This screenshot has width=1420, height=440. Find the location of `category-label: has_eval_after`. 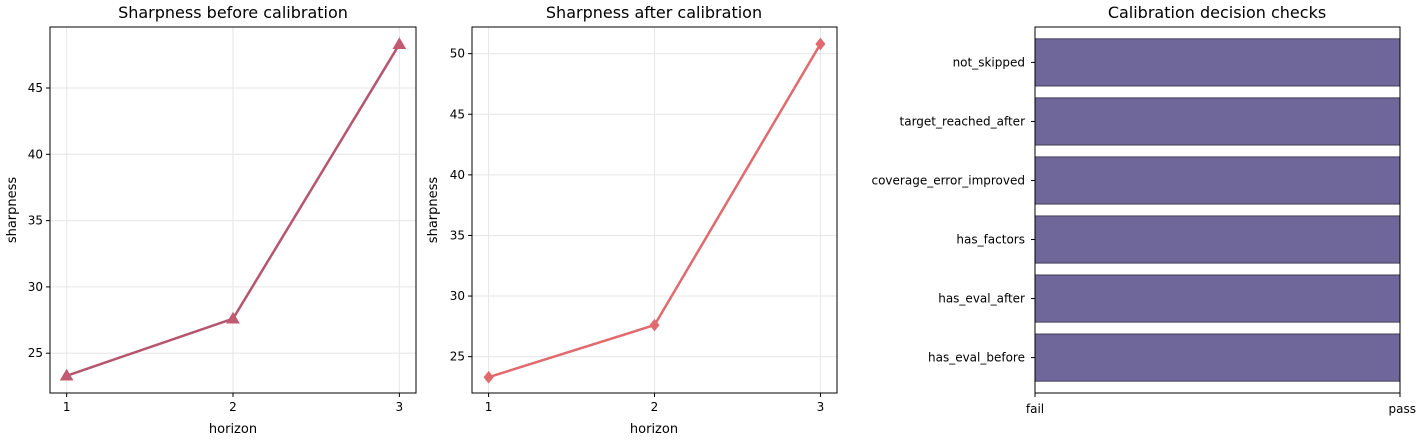

category-label: has_eval_after is located at coordinates (981, 299).